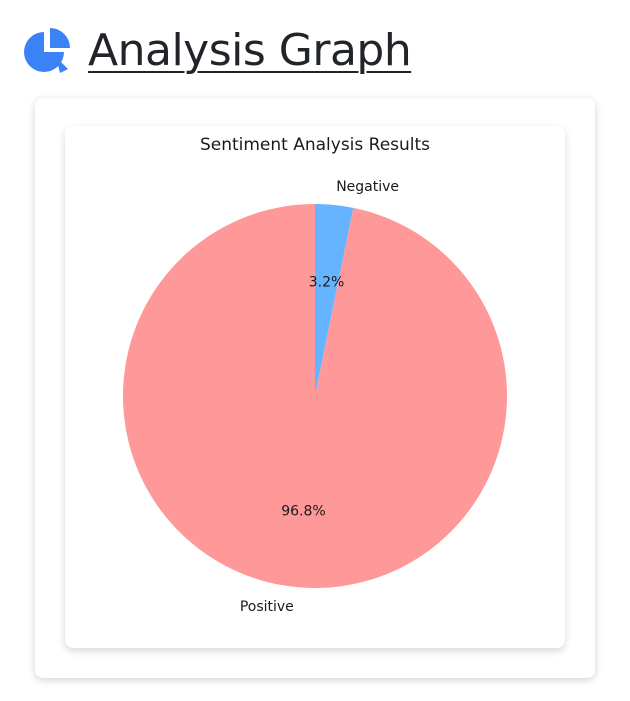  What do you see at coordinates (367, 187) in the screenshot?
I see `slice-label-negative: Negative` at bounding box center [367, 187].